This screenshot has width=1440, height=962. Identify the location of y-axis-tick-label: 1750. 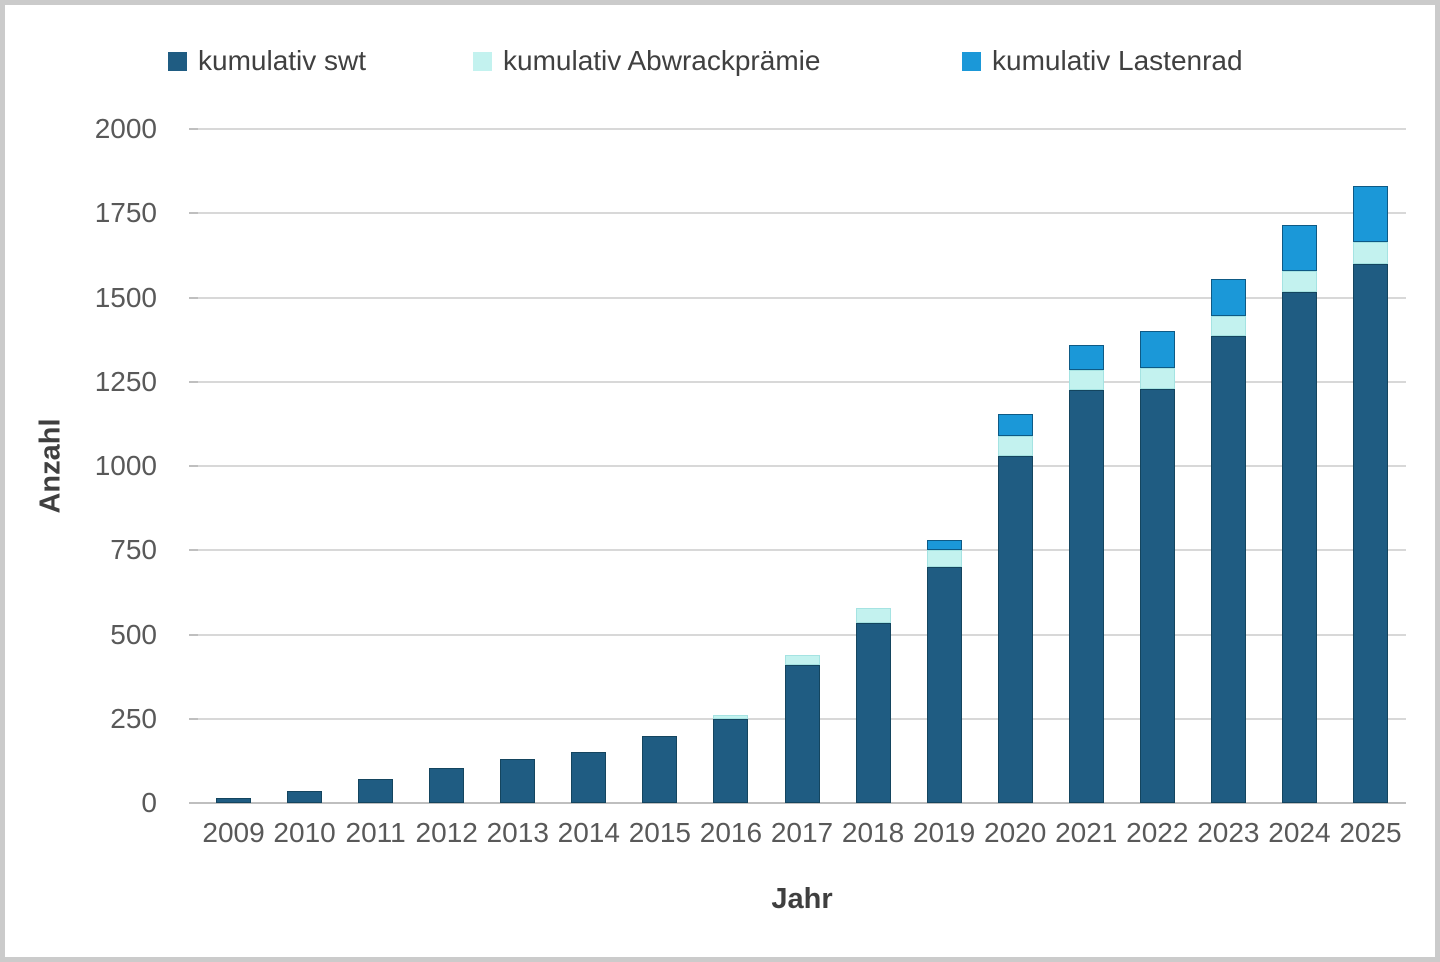
(125, 213).